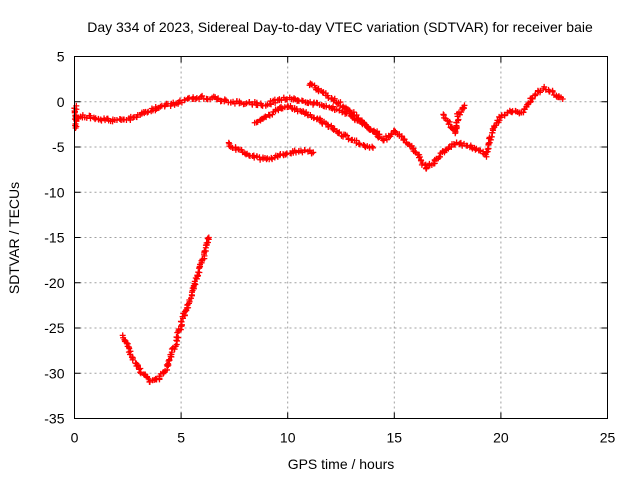 Image resolution: width=640 pixels, height=480 pixels. Describe the element at coordinates (181, 438) in the screenshot. I see `x-tick-label: 5` at that location.